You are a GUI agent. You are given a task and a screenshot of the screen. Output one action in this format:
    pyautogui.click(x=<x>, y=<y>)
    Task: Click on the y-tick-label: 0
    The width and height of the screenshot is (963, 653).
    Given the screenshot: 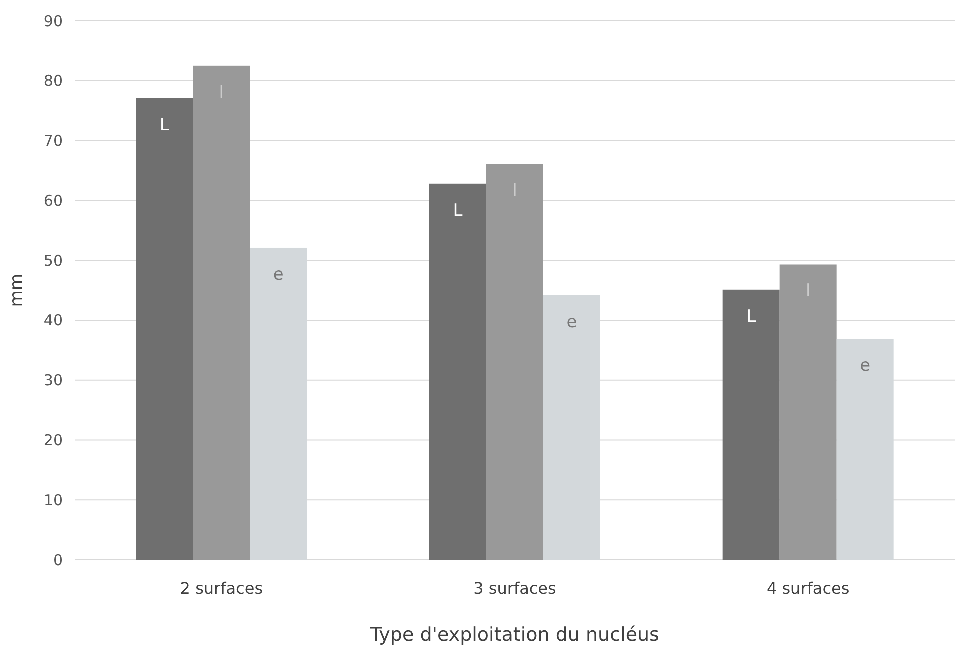 What is the action you would take?
    pyautogui.click(x=58, y=560)
    